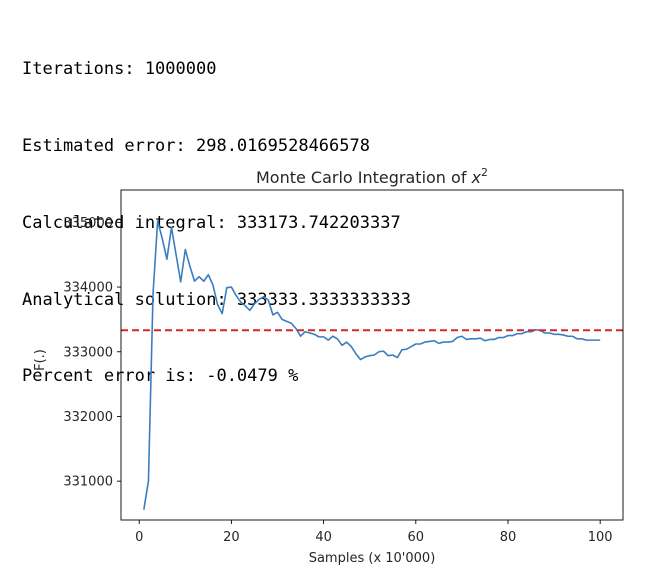  I want to click on chart-title-variable: x, so click(476, 177).